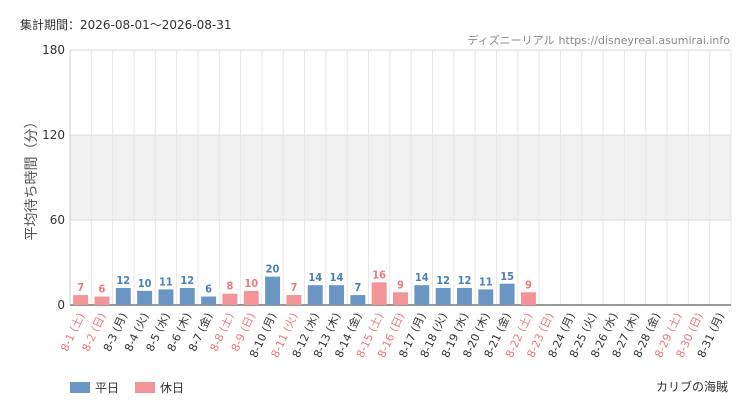 Image resolution: width=750 pixels, height=410 pixels. I want to click on legend-item-holiday: 休日, so click(159, 387).